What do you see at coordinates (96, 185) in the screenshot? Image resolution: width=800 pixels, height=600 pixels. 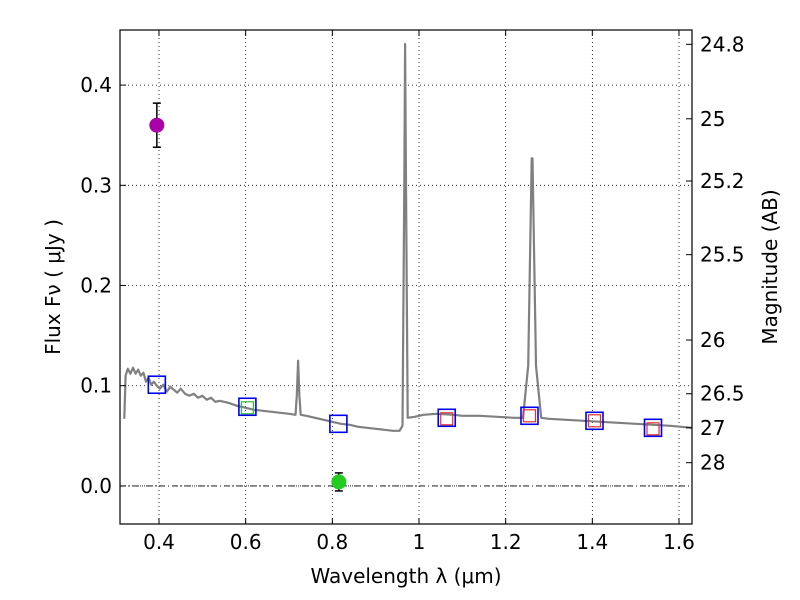 I see `y-tick-label: 0.3` at bounding box center [96, 185].